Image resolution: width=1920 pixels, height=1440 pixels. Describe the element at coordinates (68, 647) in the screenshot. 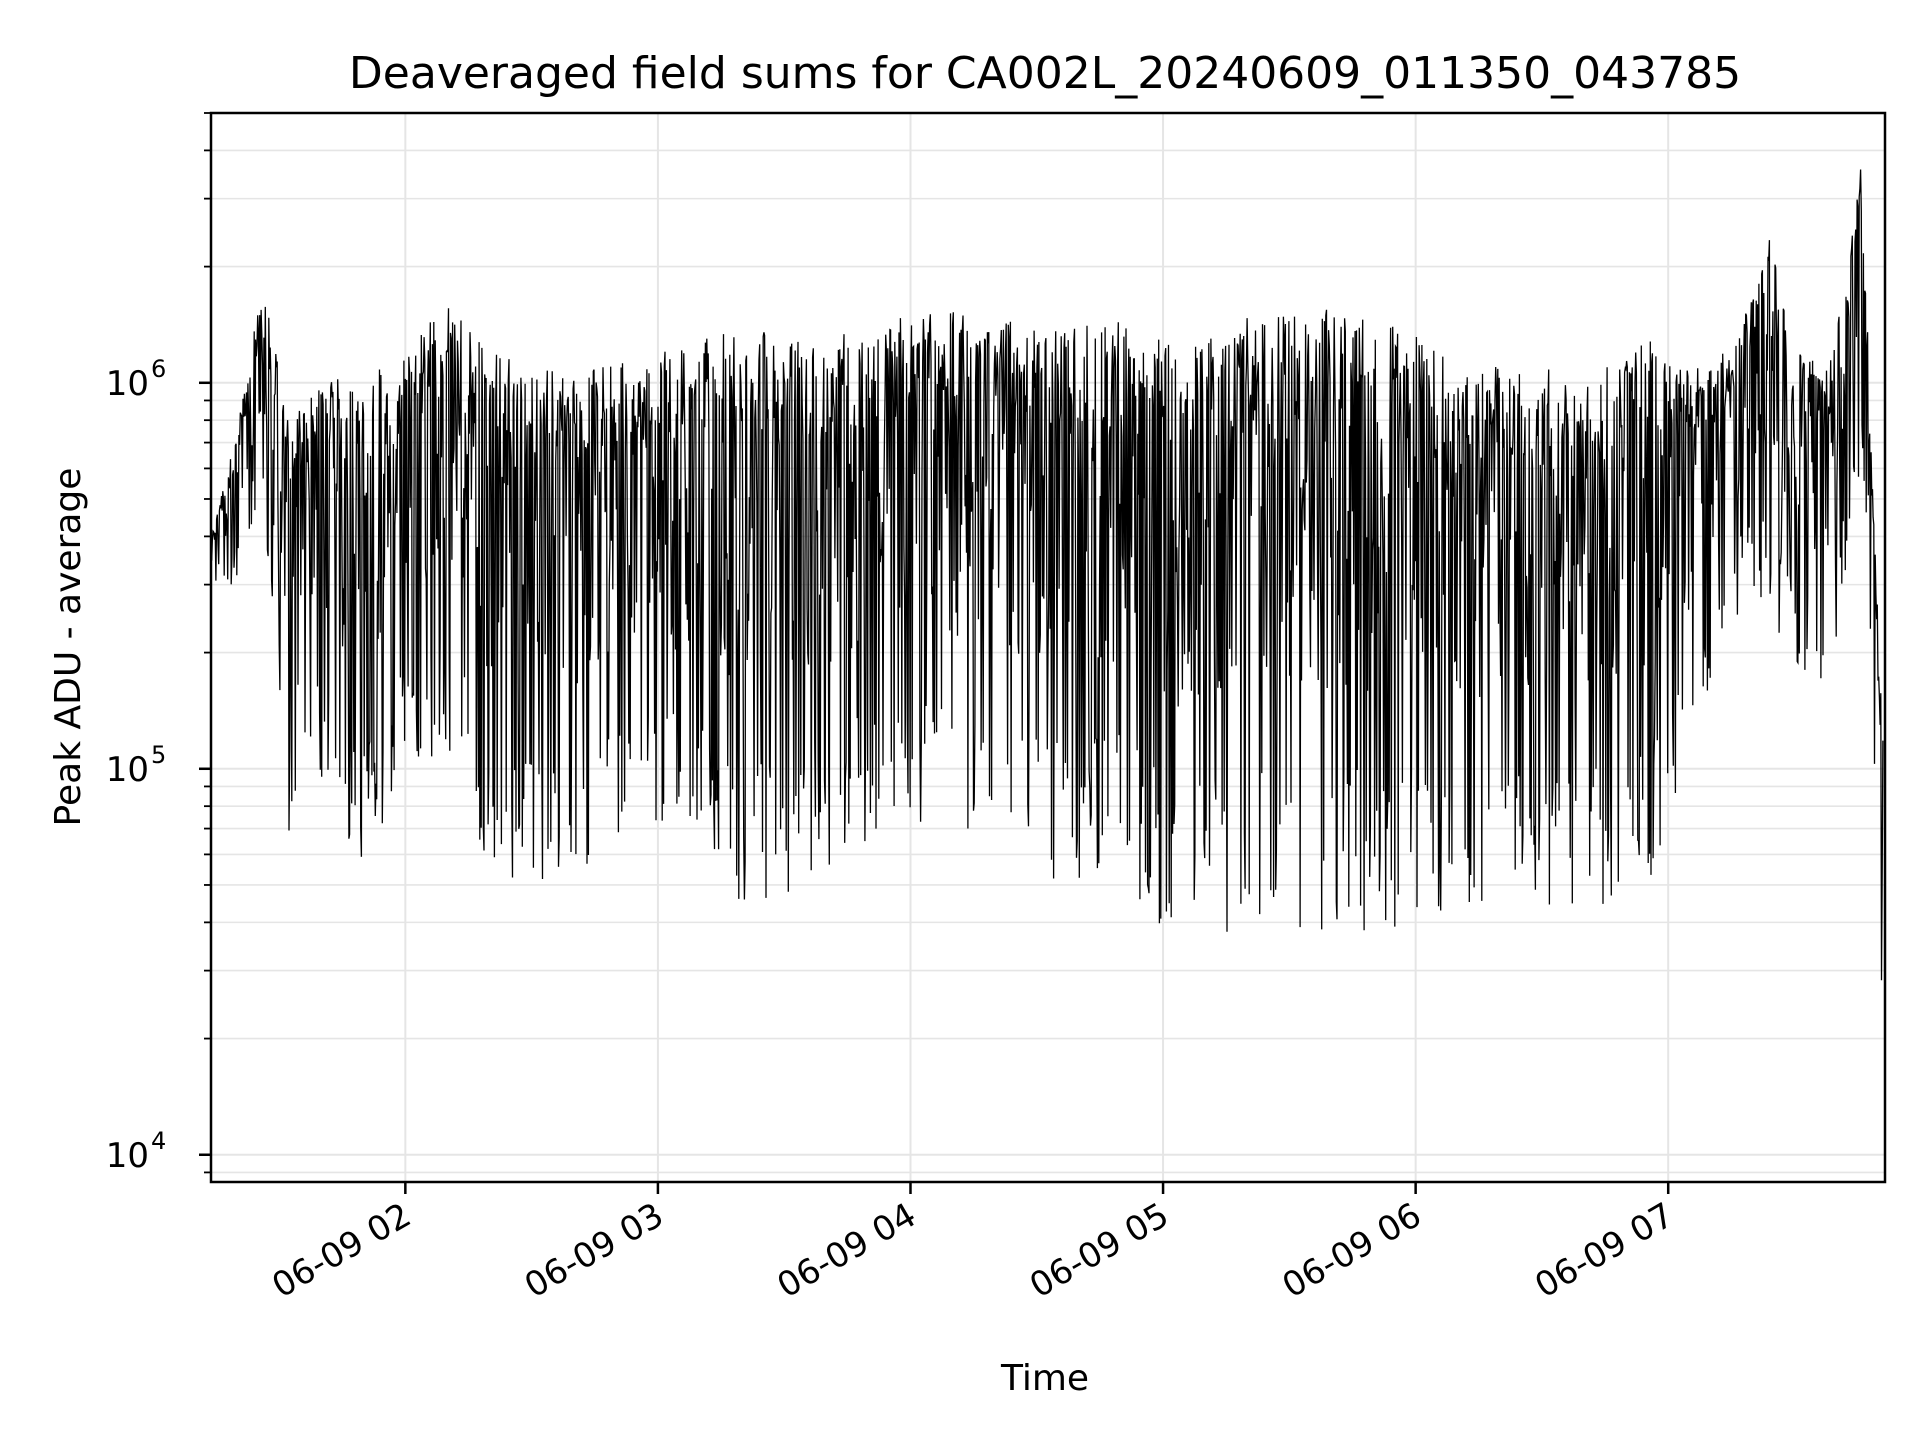

I see `y-axis-label: Peak ADU - average` at that location.